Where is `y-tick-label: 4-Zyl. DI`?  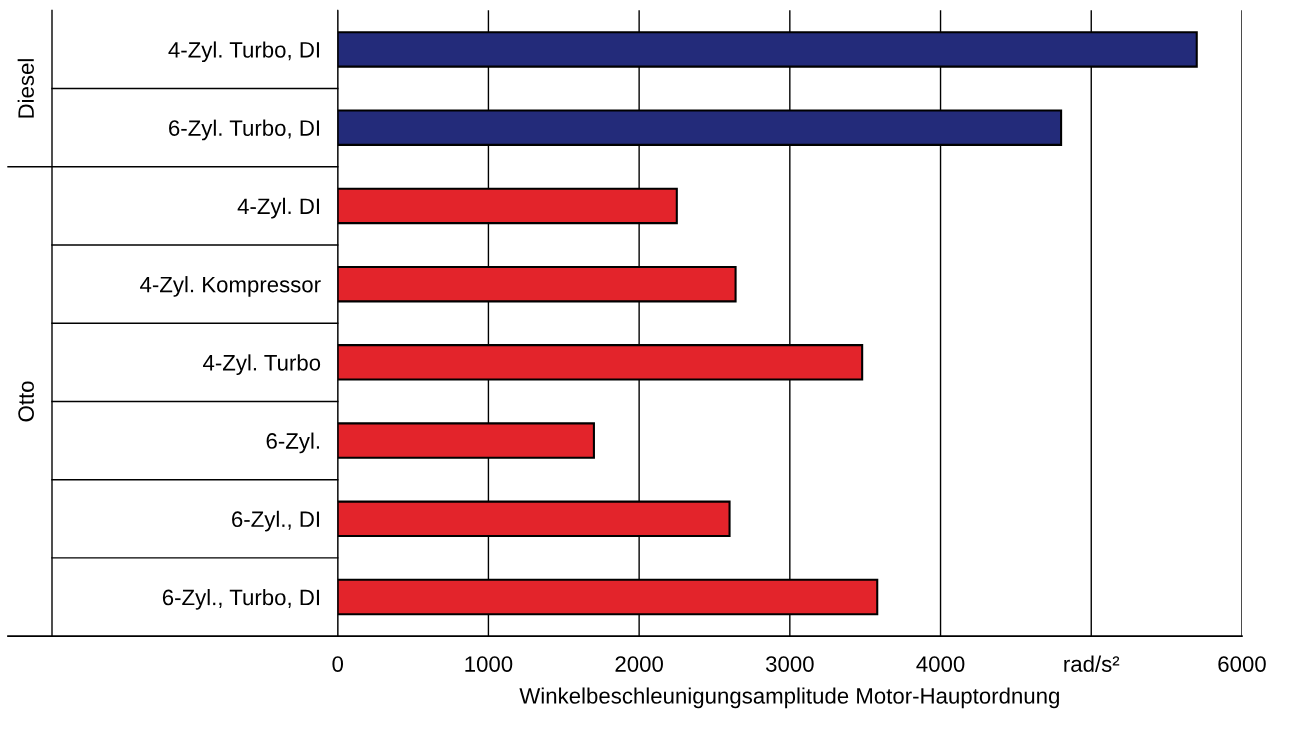
y-tick-label: 4-Zyl. DI is located at coordinates (278, 208).